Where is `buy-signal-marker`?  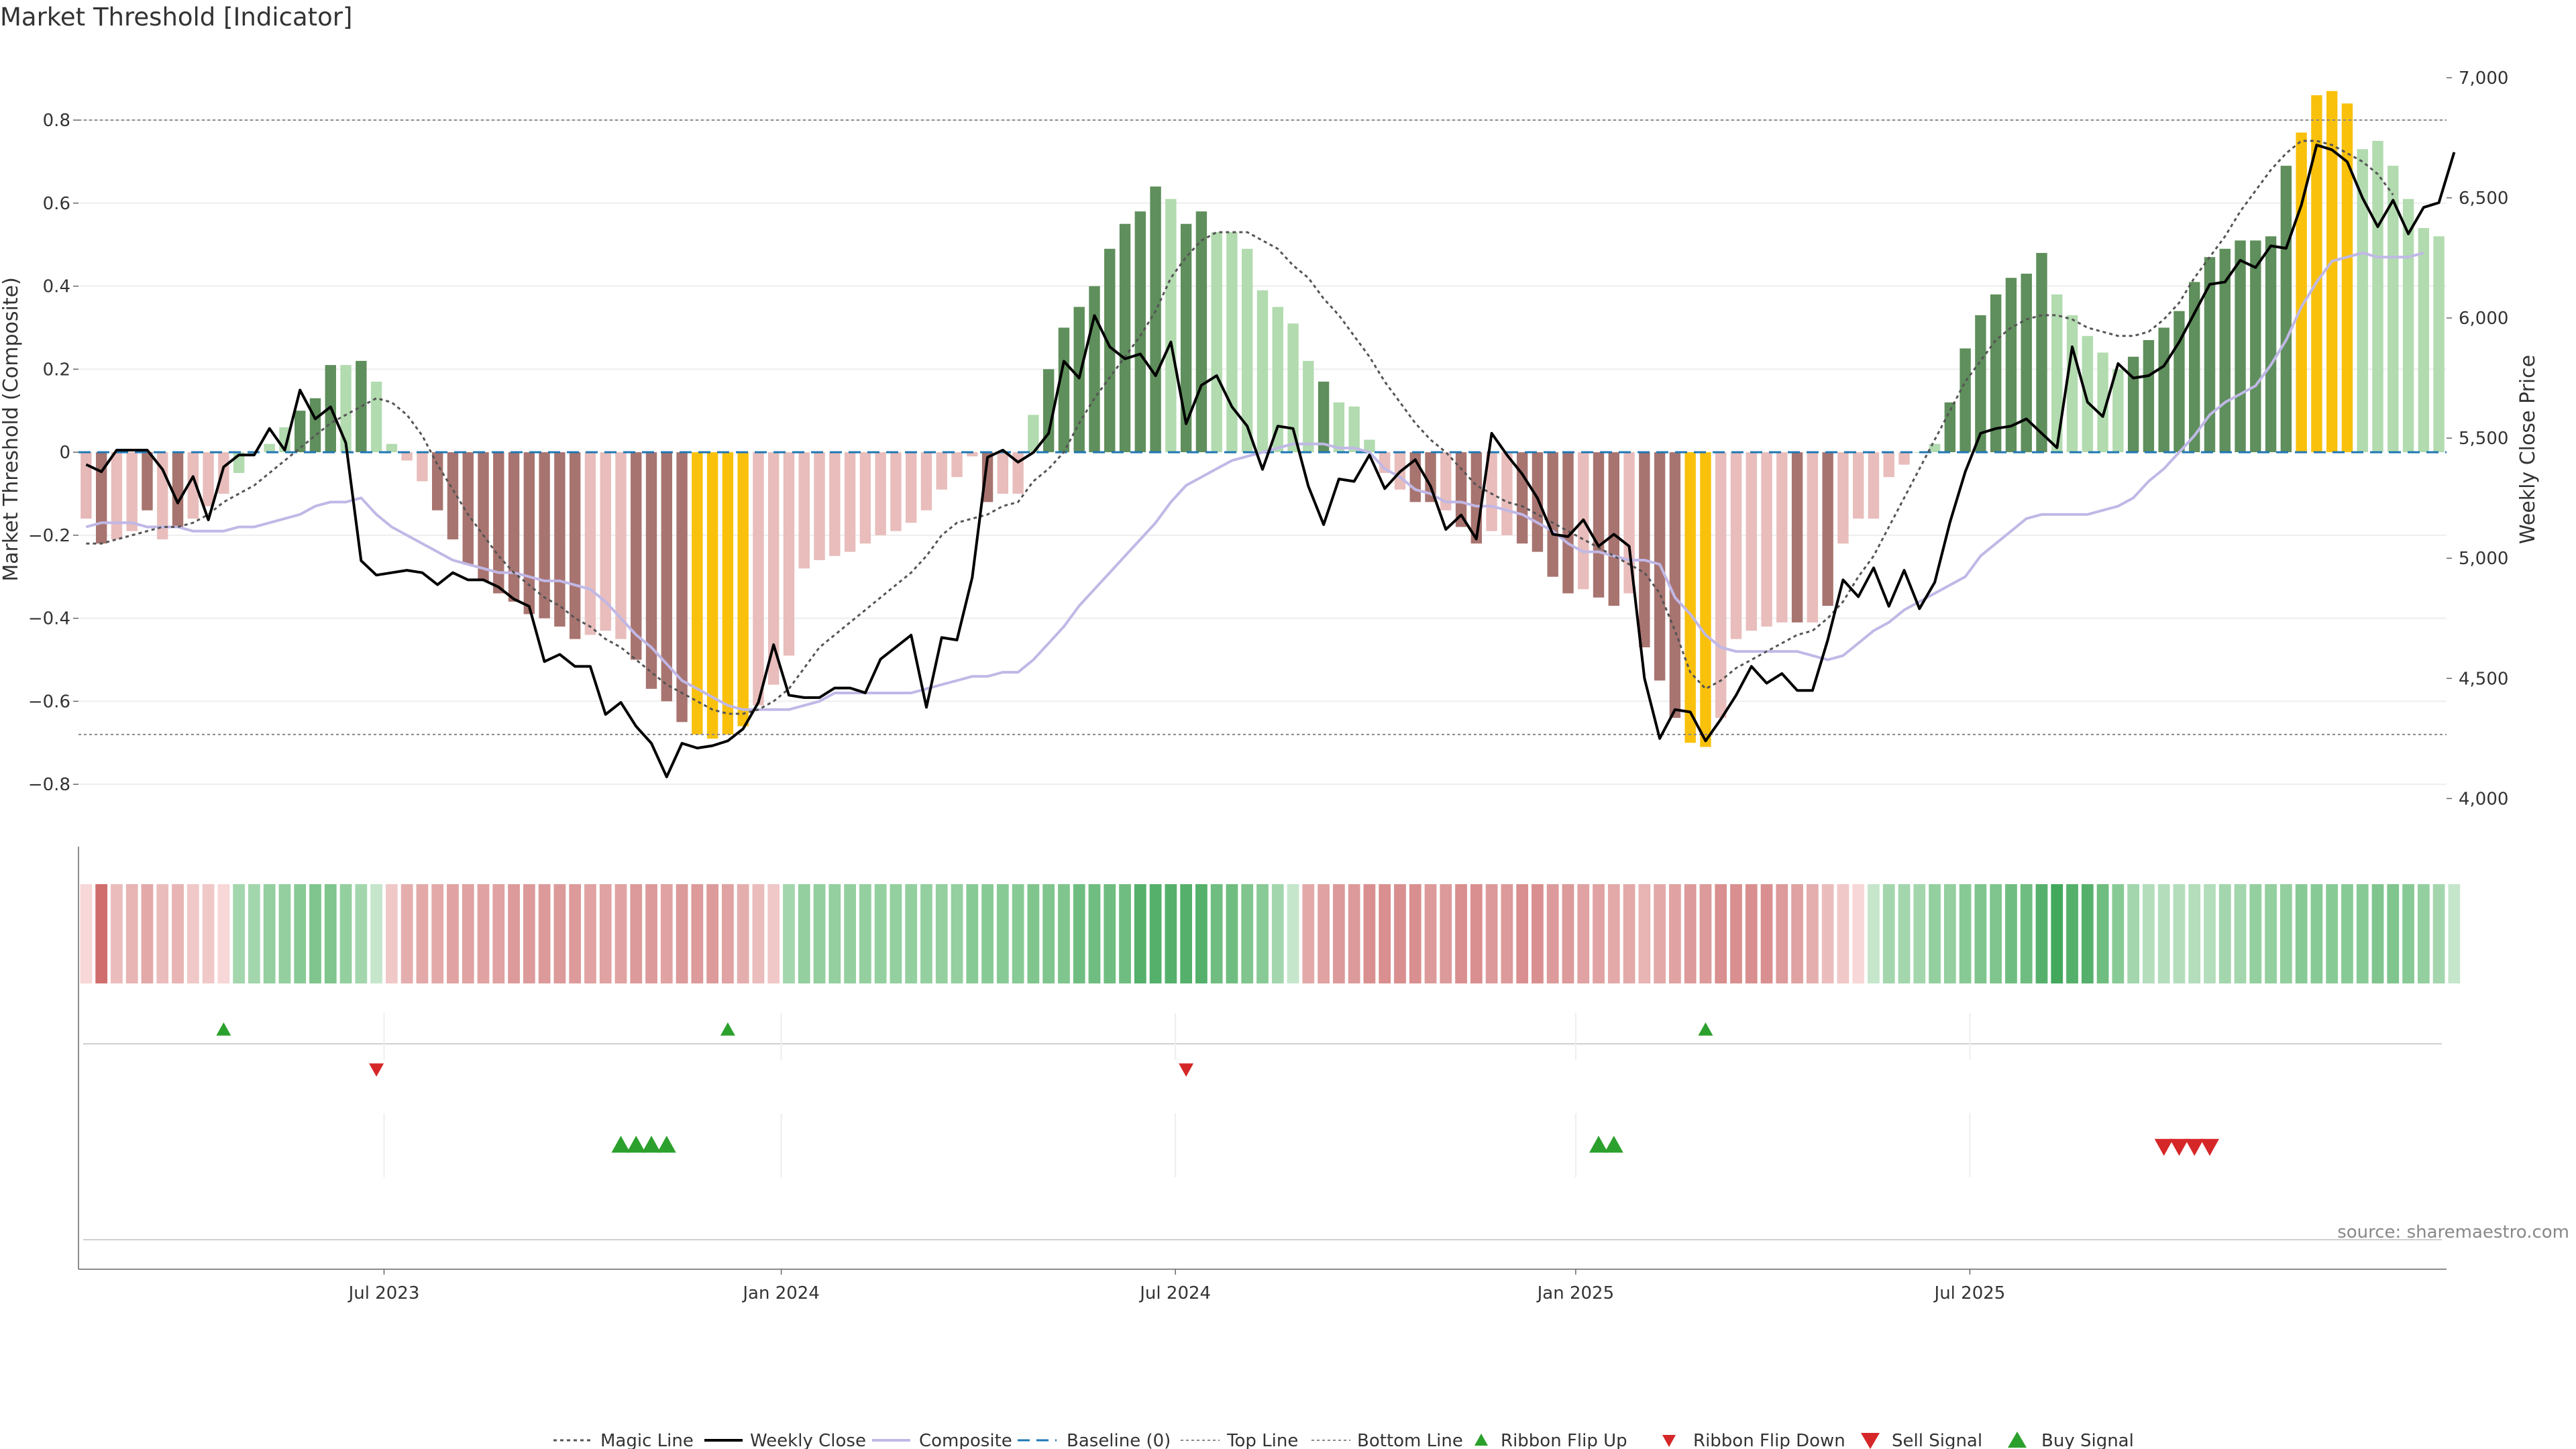 buy-signal-marker is located at coordinates (666, 1144).